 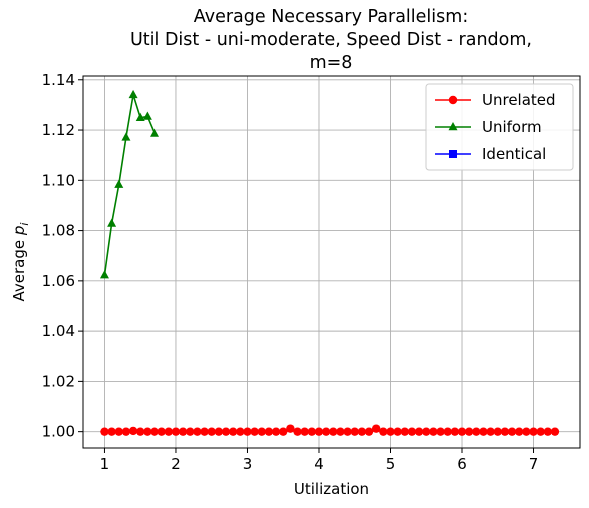 What do you see at coordinates (58, 231) in the screenshot?
I see `y-tick-label: 1.08` at bounding box center [58, 231].